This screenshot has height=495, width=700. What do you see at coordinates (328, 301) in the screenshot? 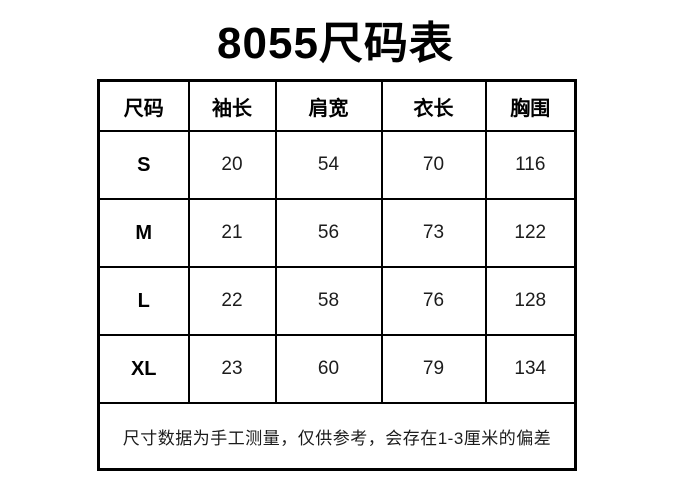
I see `value-cell: 58` at bounding box center [328, 301].